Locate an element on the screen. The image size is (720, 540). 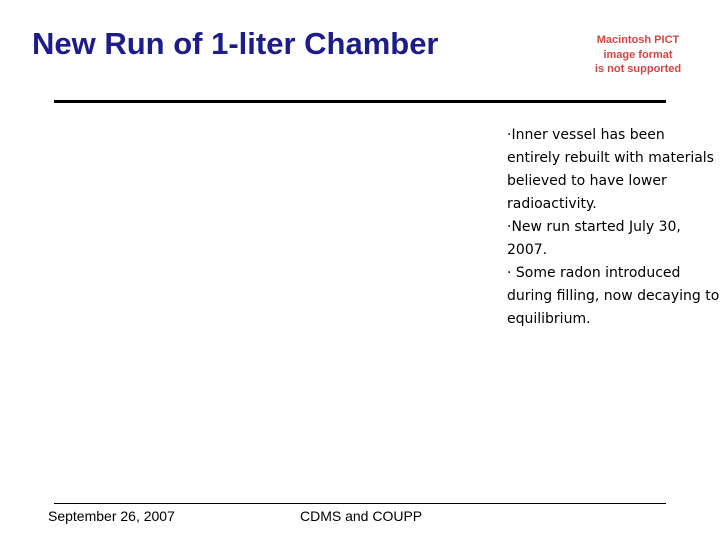
bullet-line: · Some radon introduced is located at coordinates (594, 273).